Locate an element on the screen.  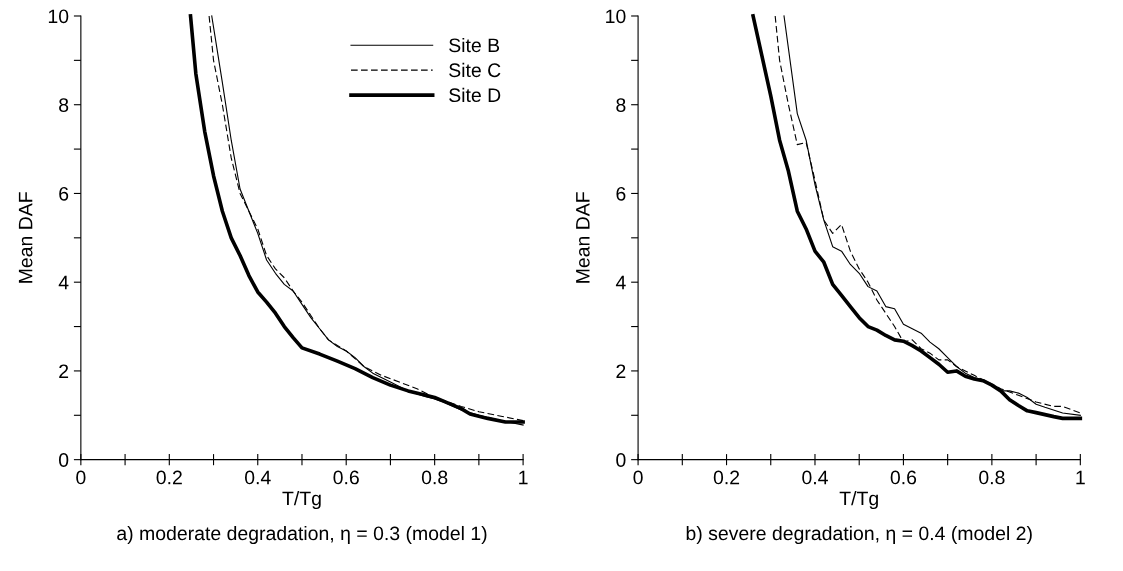
text: a) moderate degradation, η = 0.3 (model 1) is located at coordinates (302, 535).